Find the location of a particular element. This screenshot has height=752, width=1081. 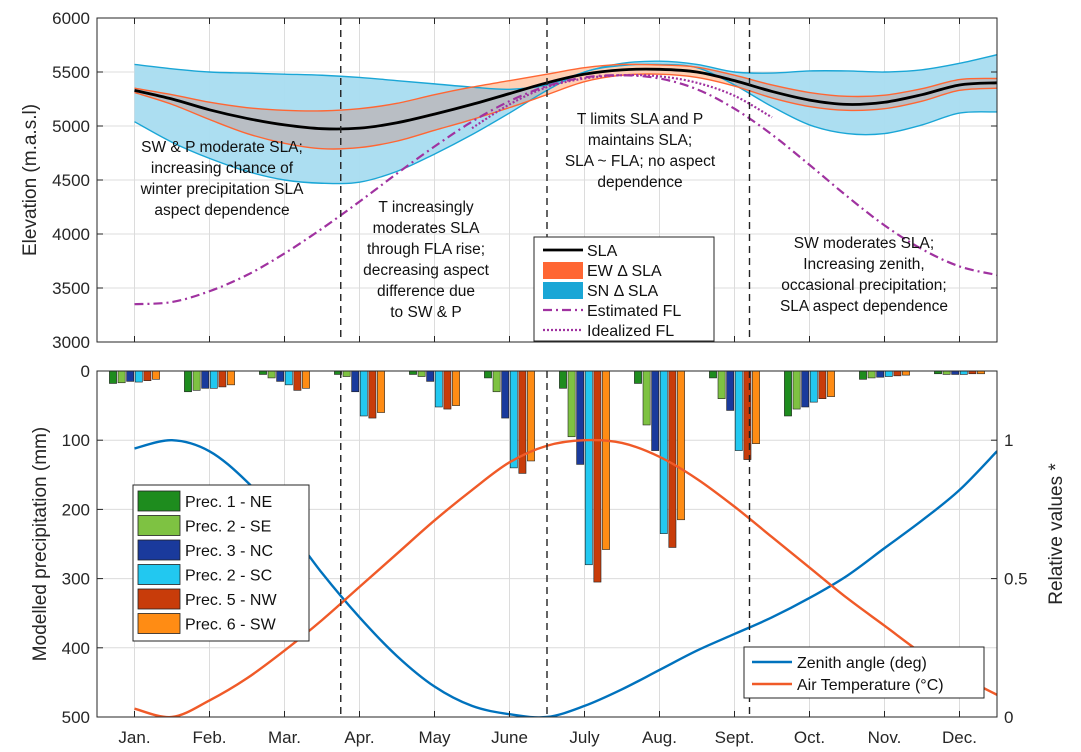

bar-p3-Feb. is located at coordinates (205, 380).